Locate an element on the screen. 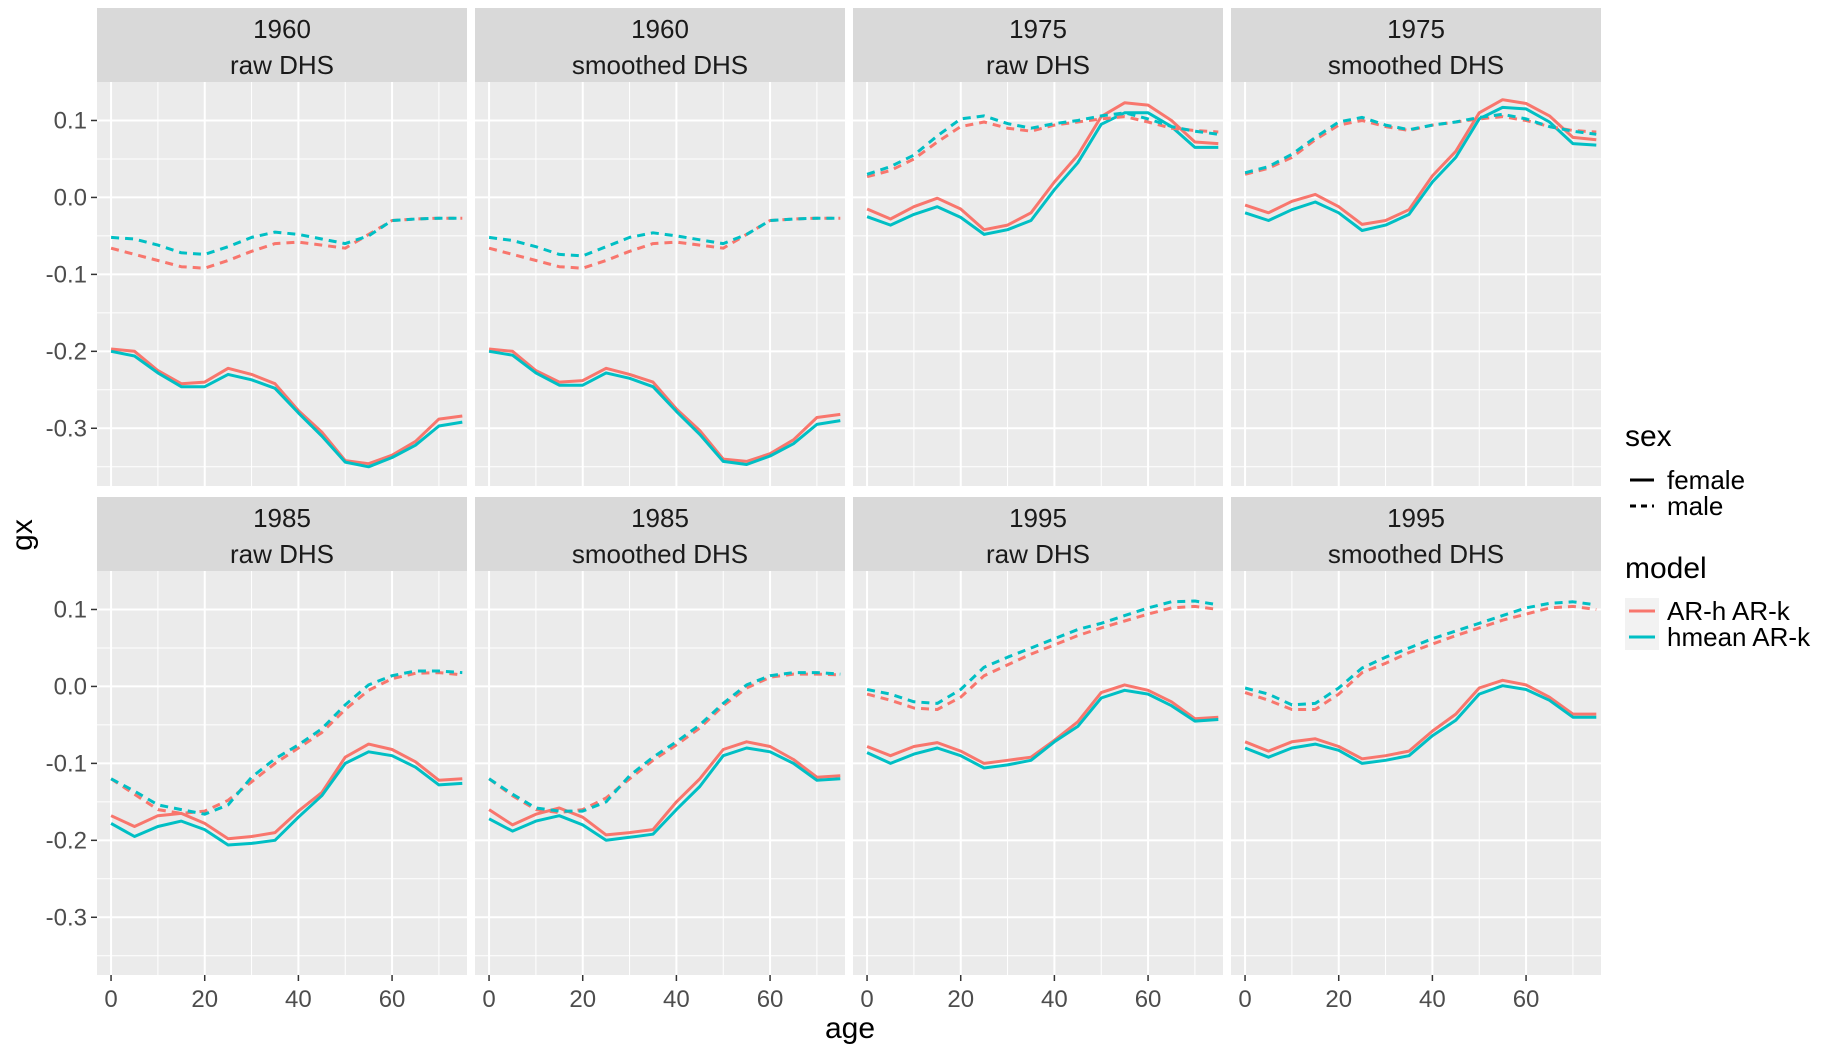 Image resolution: width=1827 pixels, height=1056 pixels. facet-strip: 1985 raw DHS is located at coordinates (282, 534).